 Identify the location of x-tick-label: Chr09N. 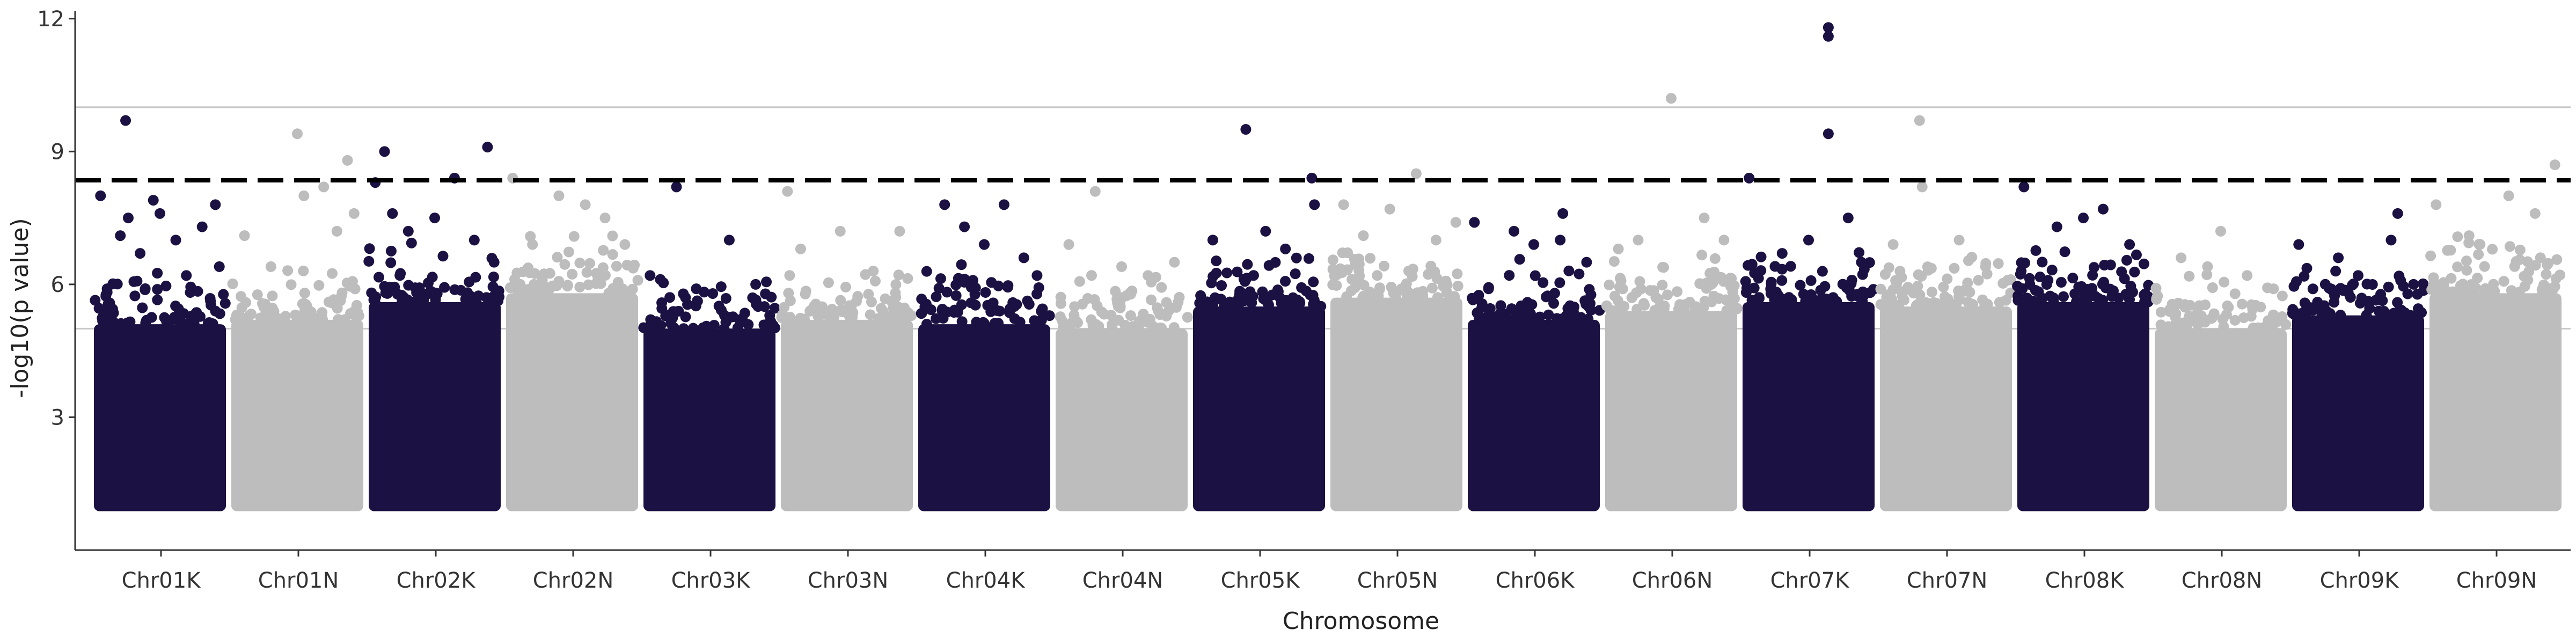
(2496, 580).